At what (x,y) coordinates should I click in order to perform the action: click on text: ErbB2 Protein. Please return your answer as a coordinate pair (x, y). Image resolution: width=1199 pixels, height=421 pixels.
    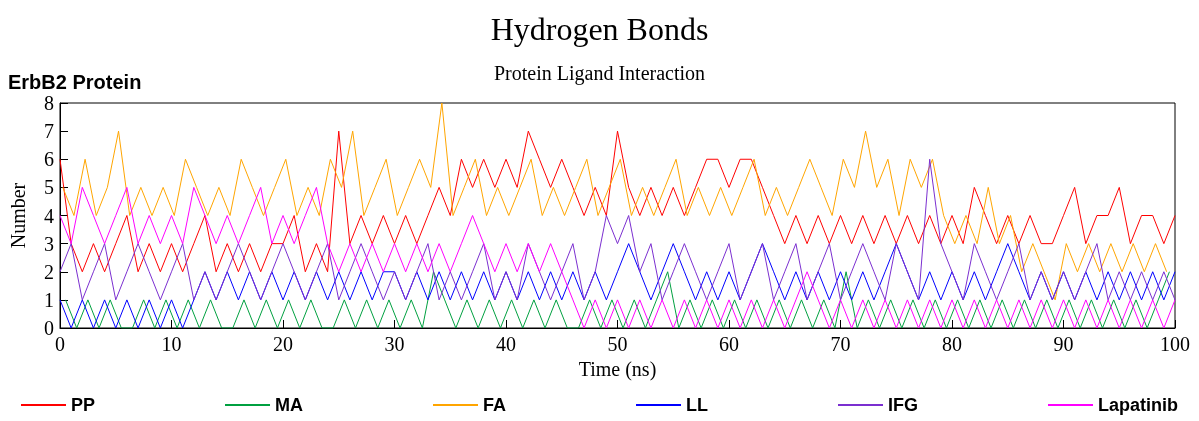
    Looking at the image, I should click on (75, 82).